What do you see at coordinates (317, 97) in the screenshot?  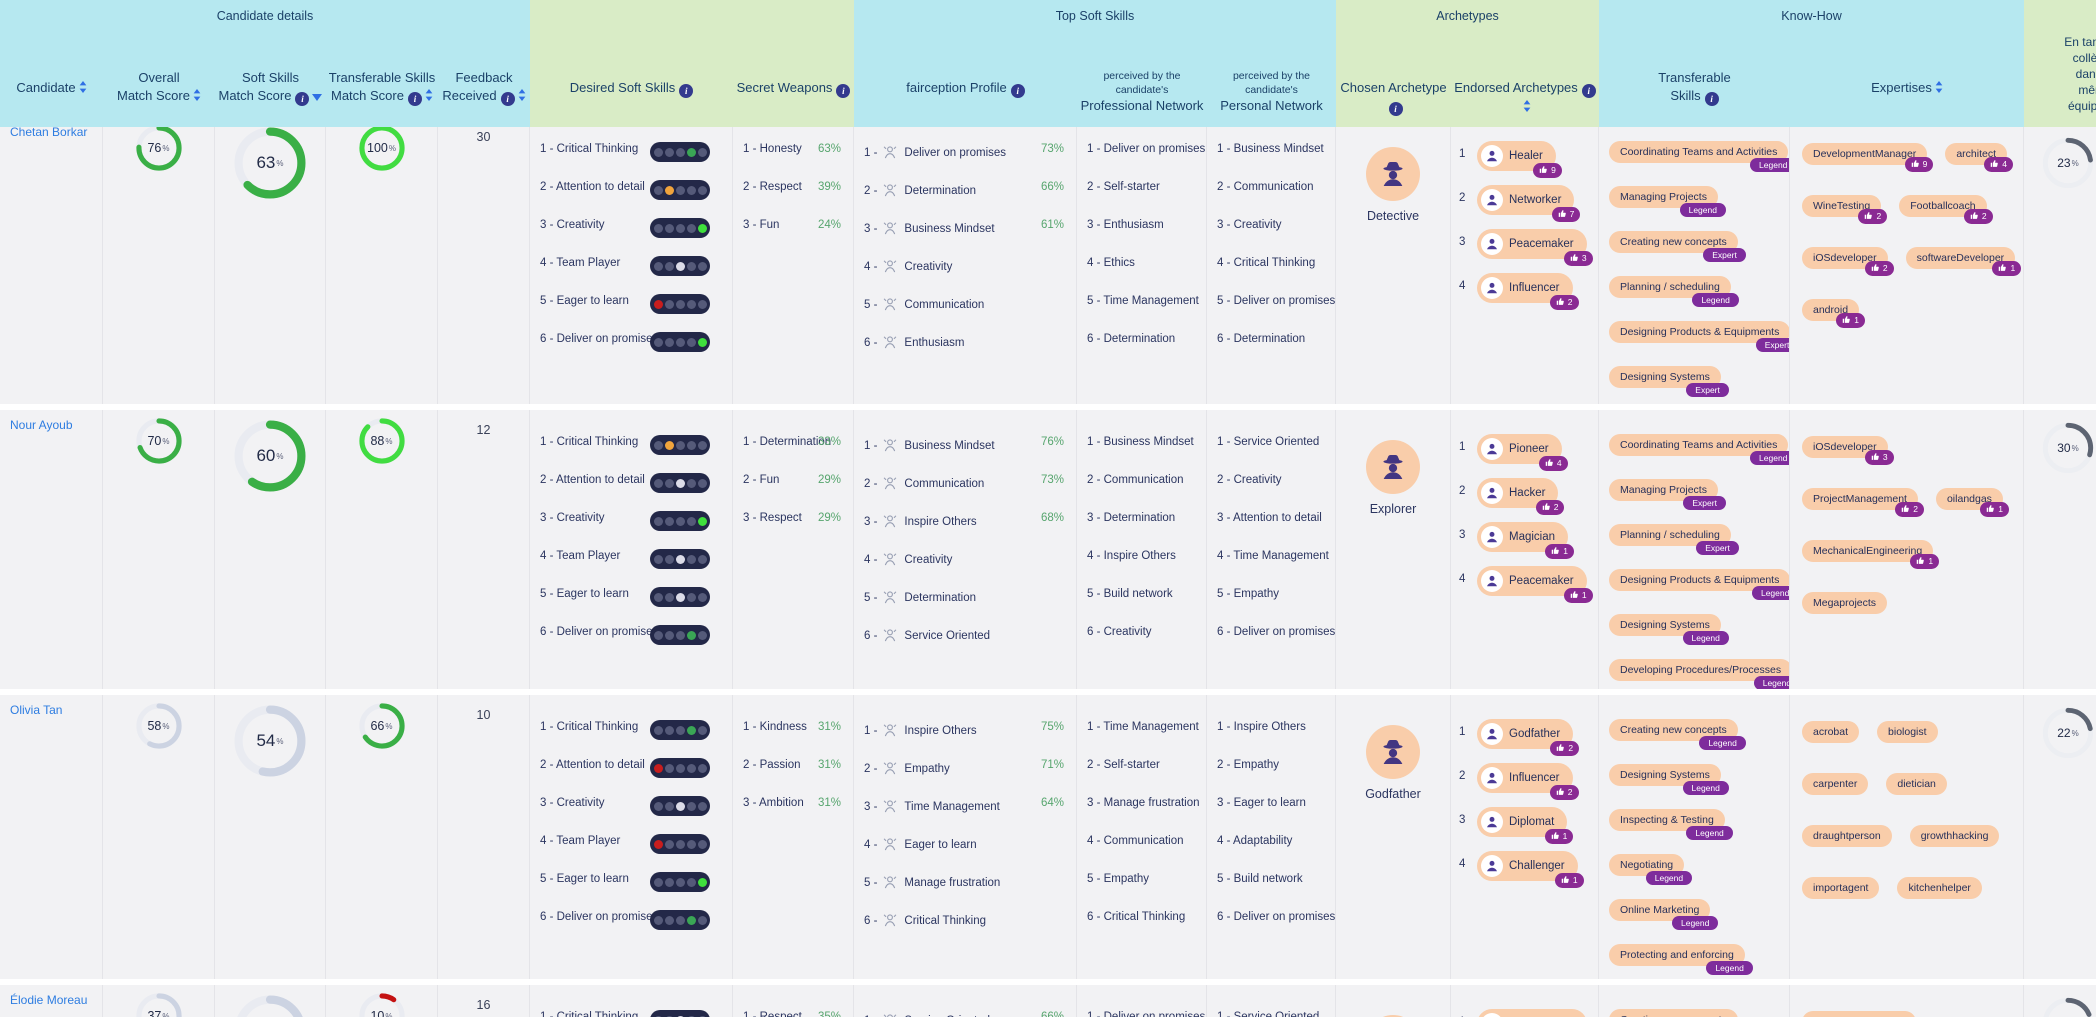 I see `sort-desc-icon` at bounding box center [317, 97].